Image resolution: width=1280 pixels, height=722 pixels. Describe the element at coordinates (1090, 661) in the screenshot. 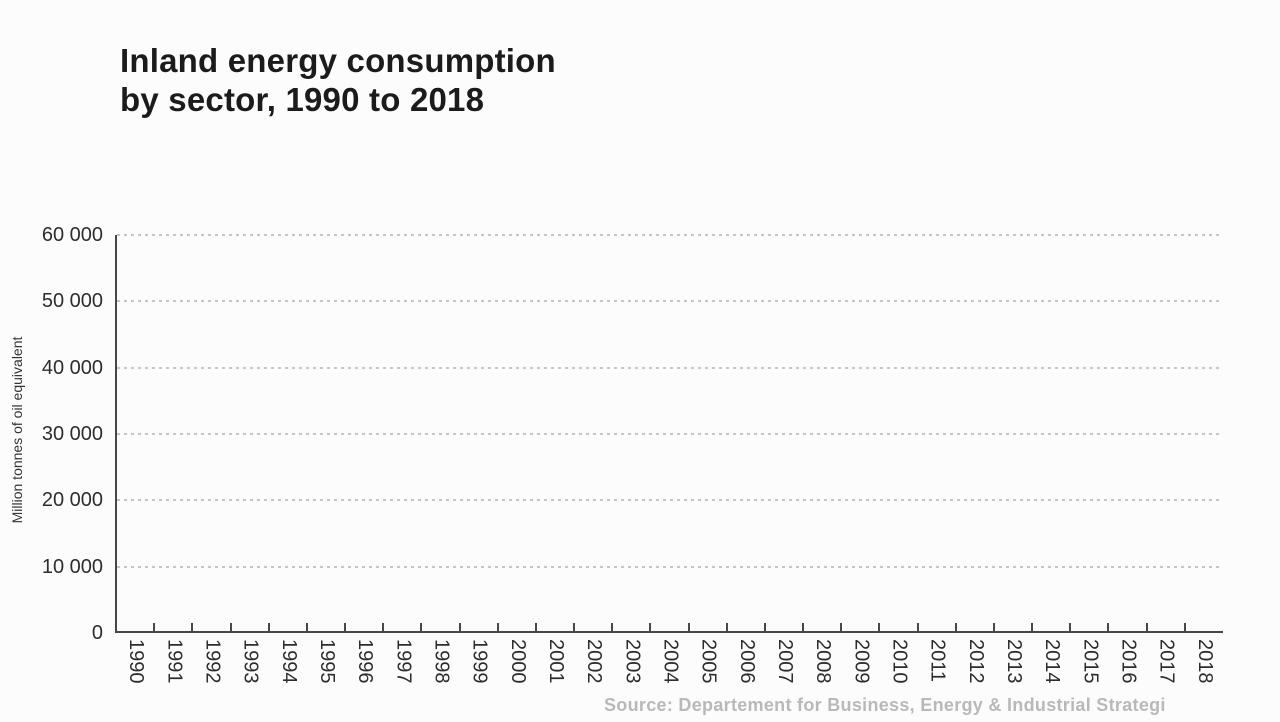

I see `x-tick-label: 2015` at that location.